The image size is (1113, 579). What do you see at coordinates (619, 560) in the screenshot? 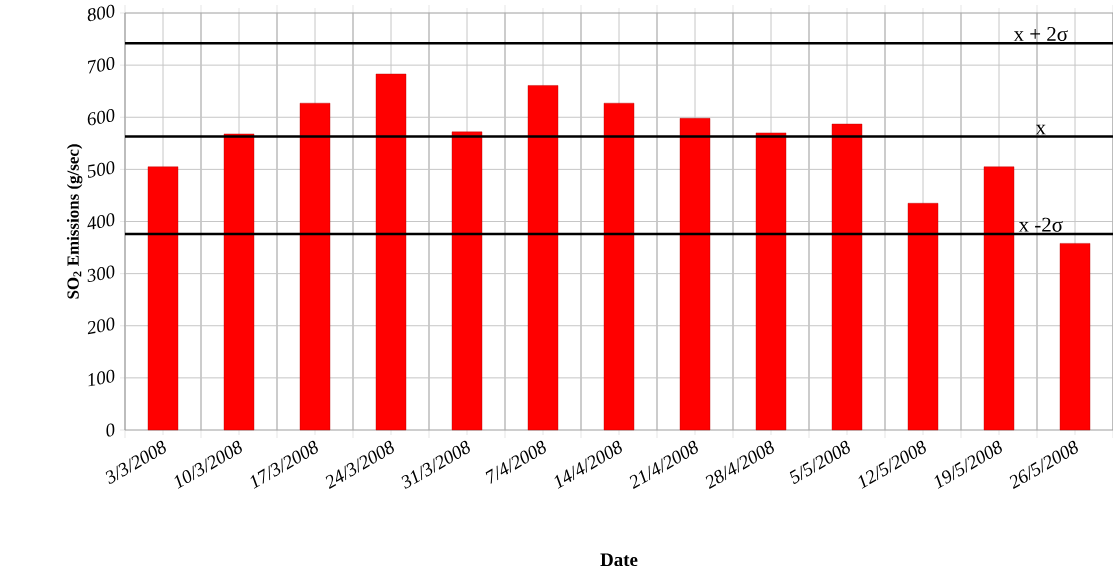
I see `x-axis-title: Date` at bounding box center [619, 560].